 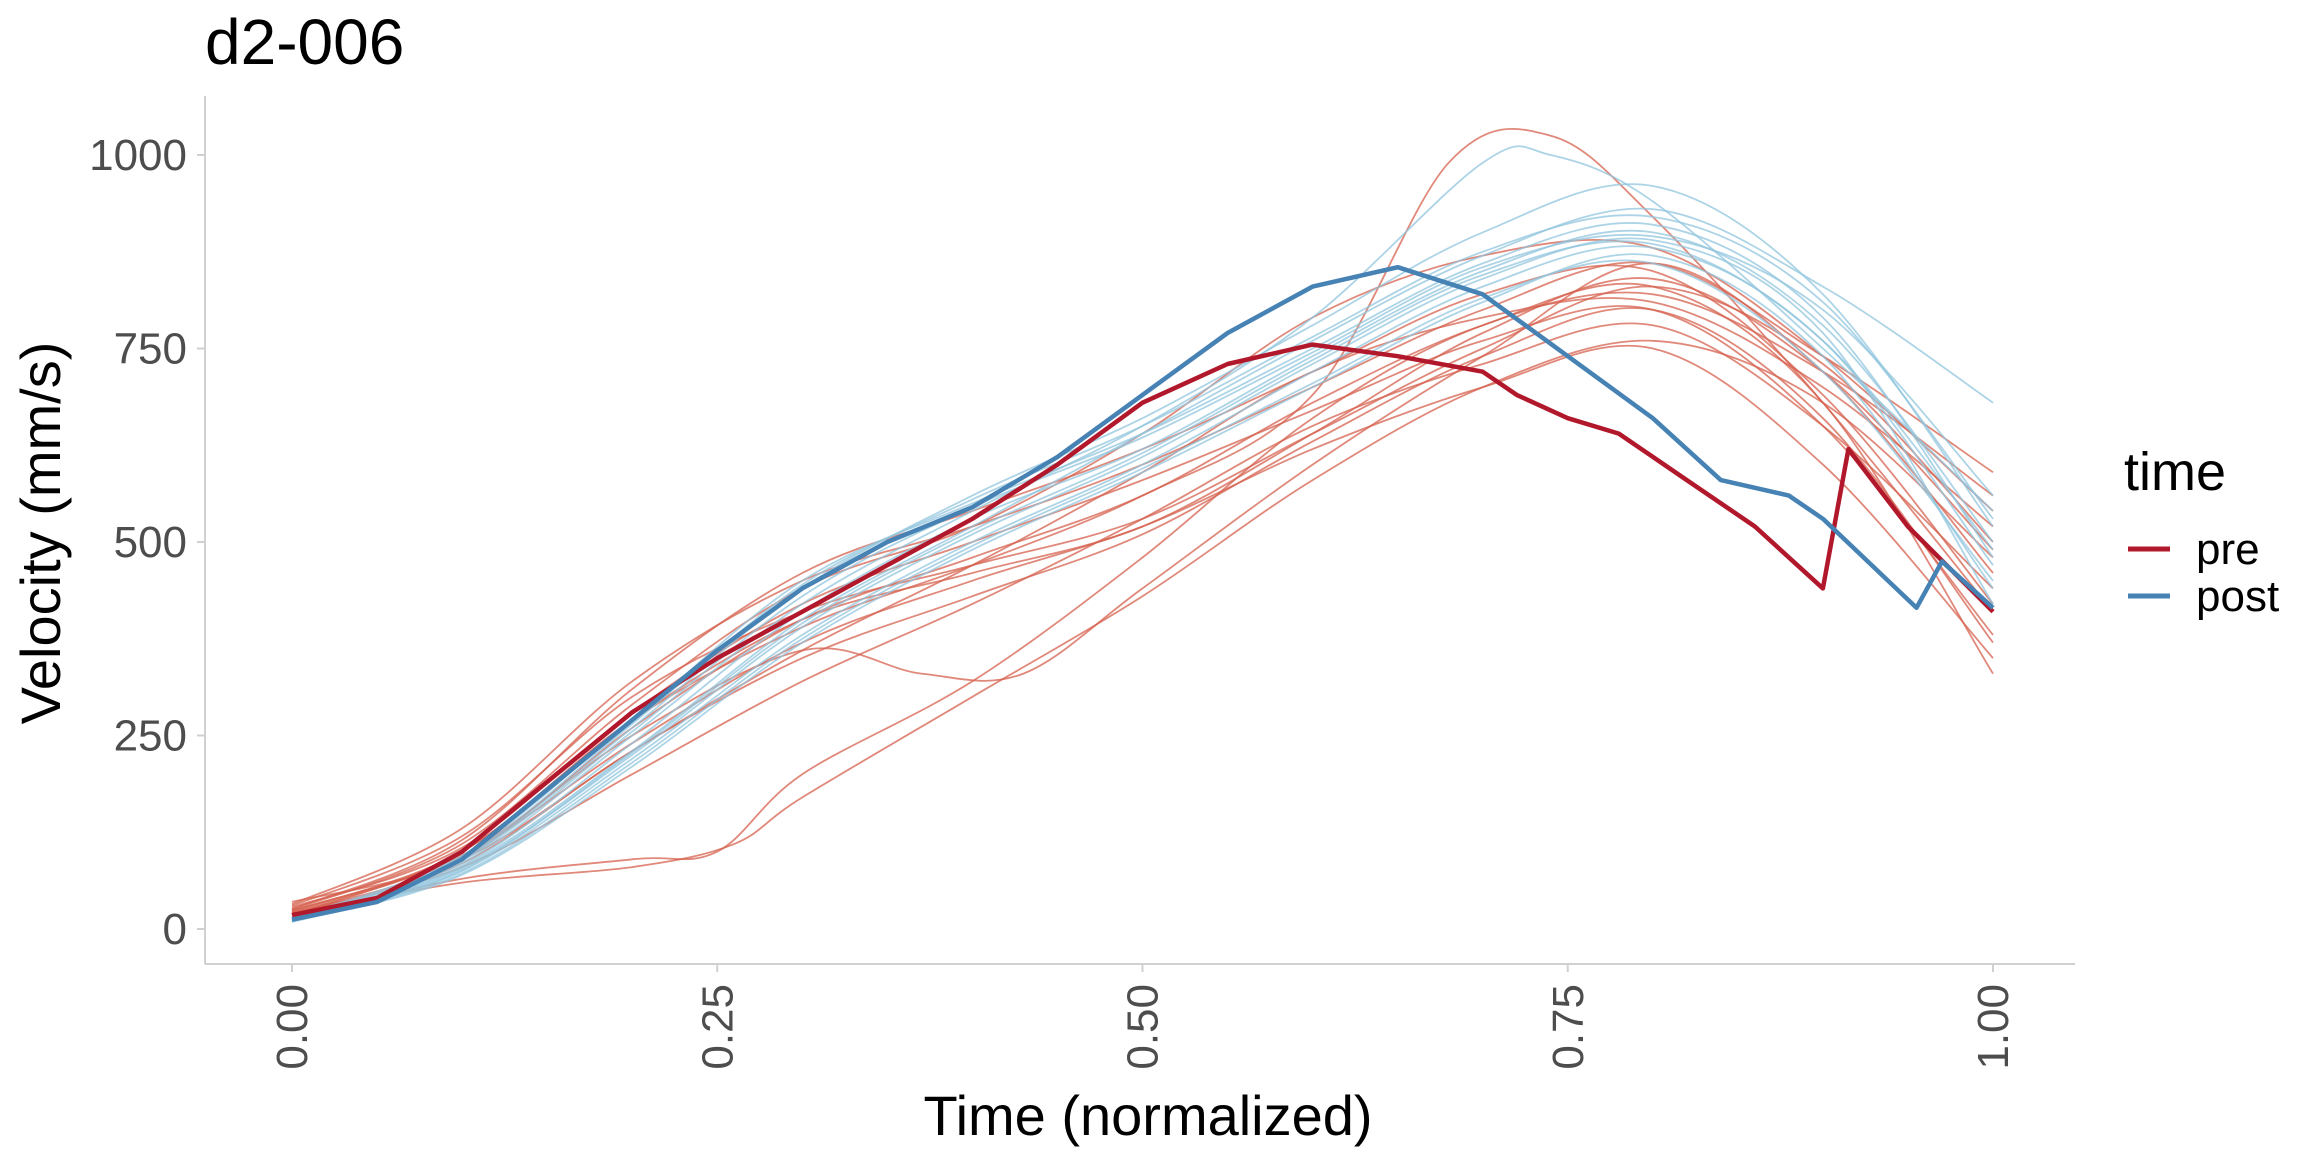 I want to click on chart-title: d2-006, so click(x=304, y=42).